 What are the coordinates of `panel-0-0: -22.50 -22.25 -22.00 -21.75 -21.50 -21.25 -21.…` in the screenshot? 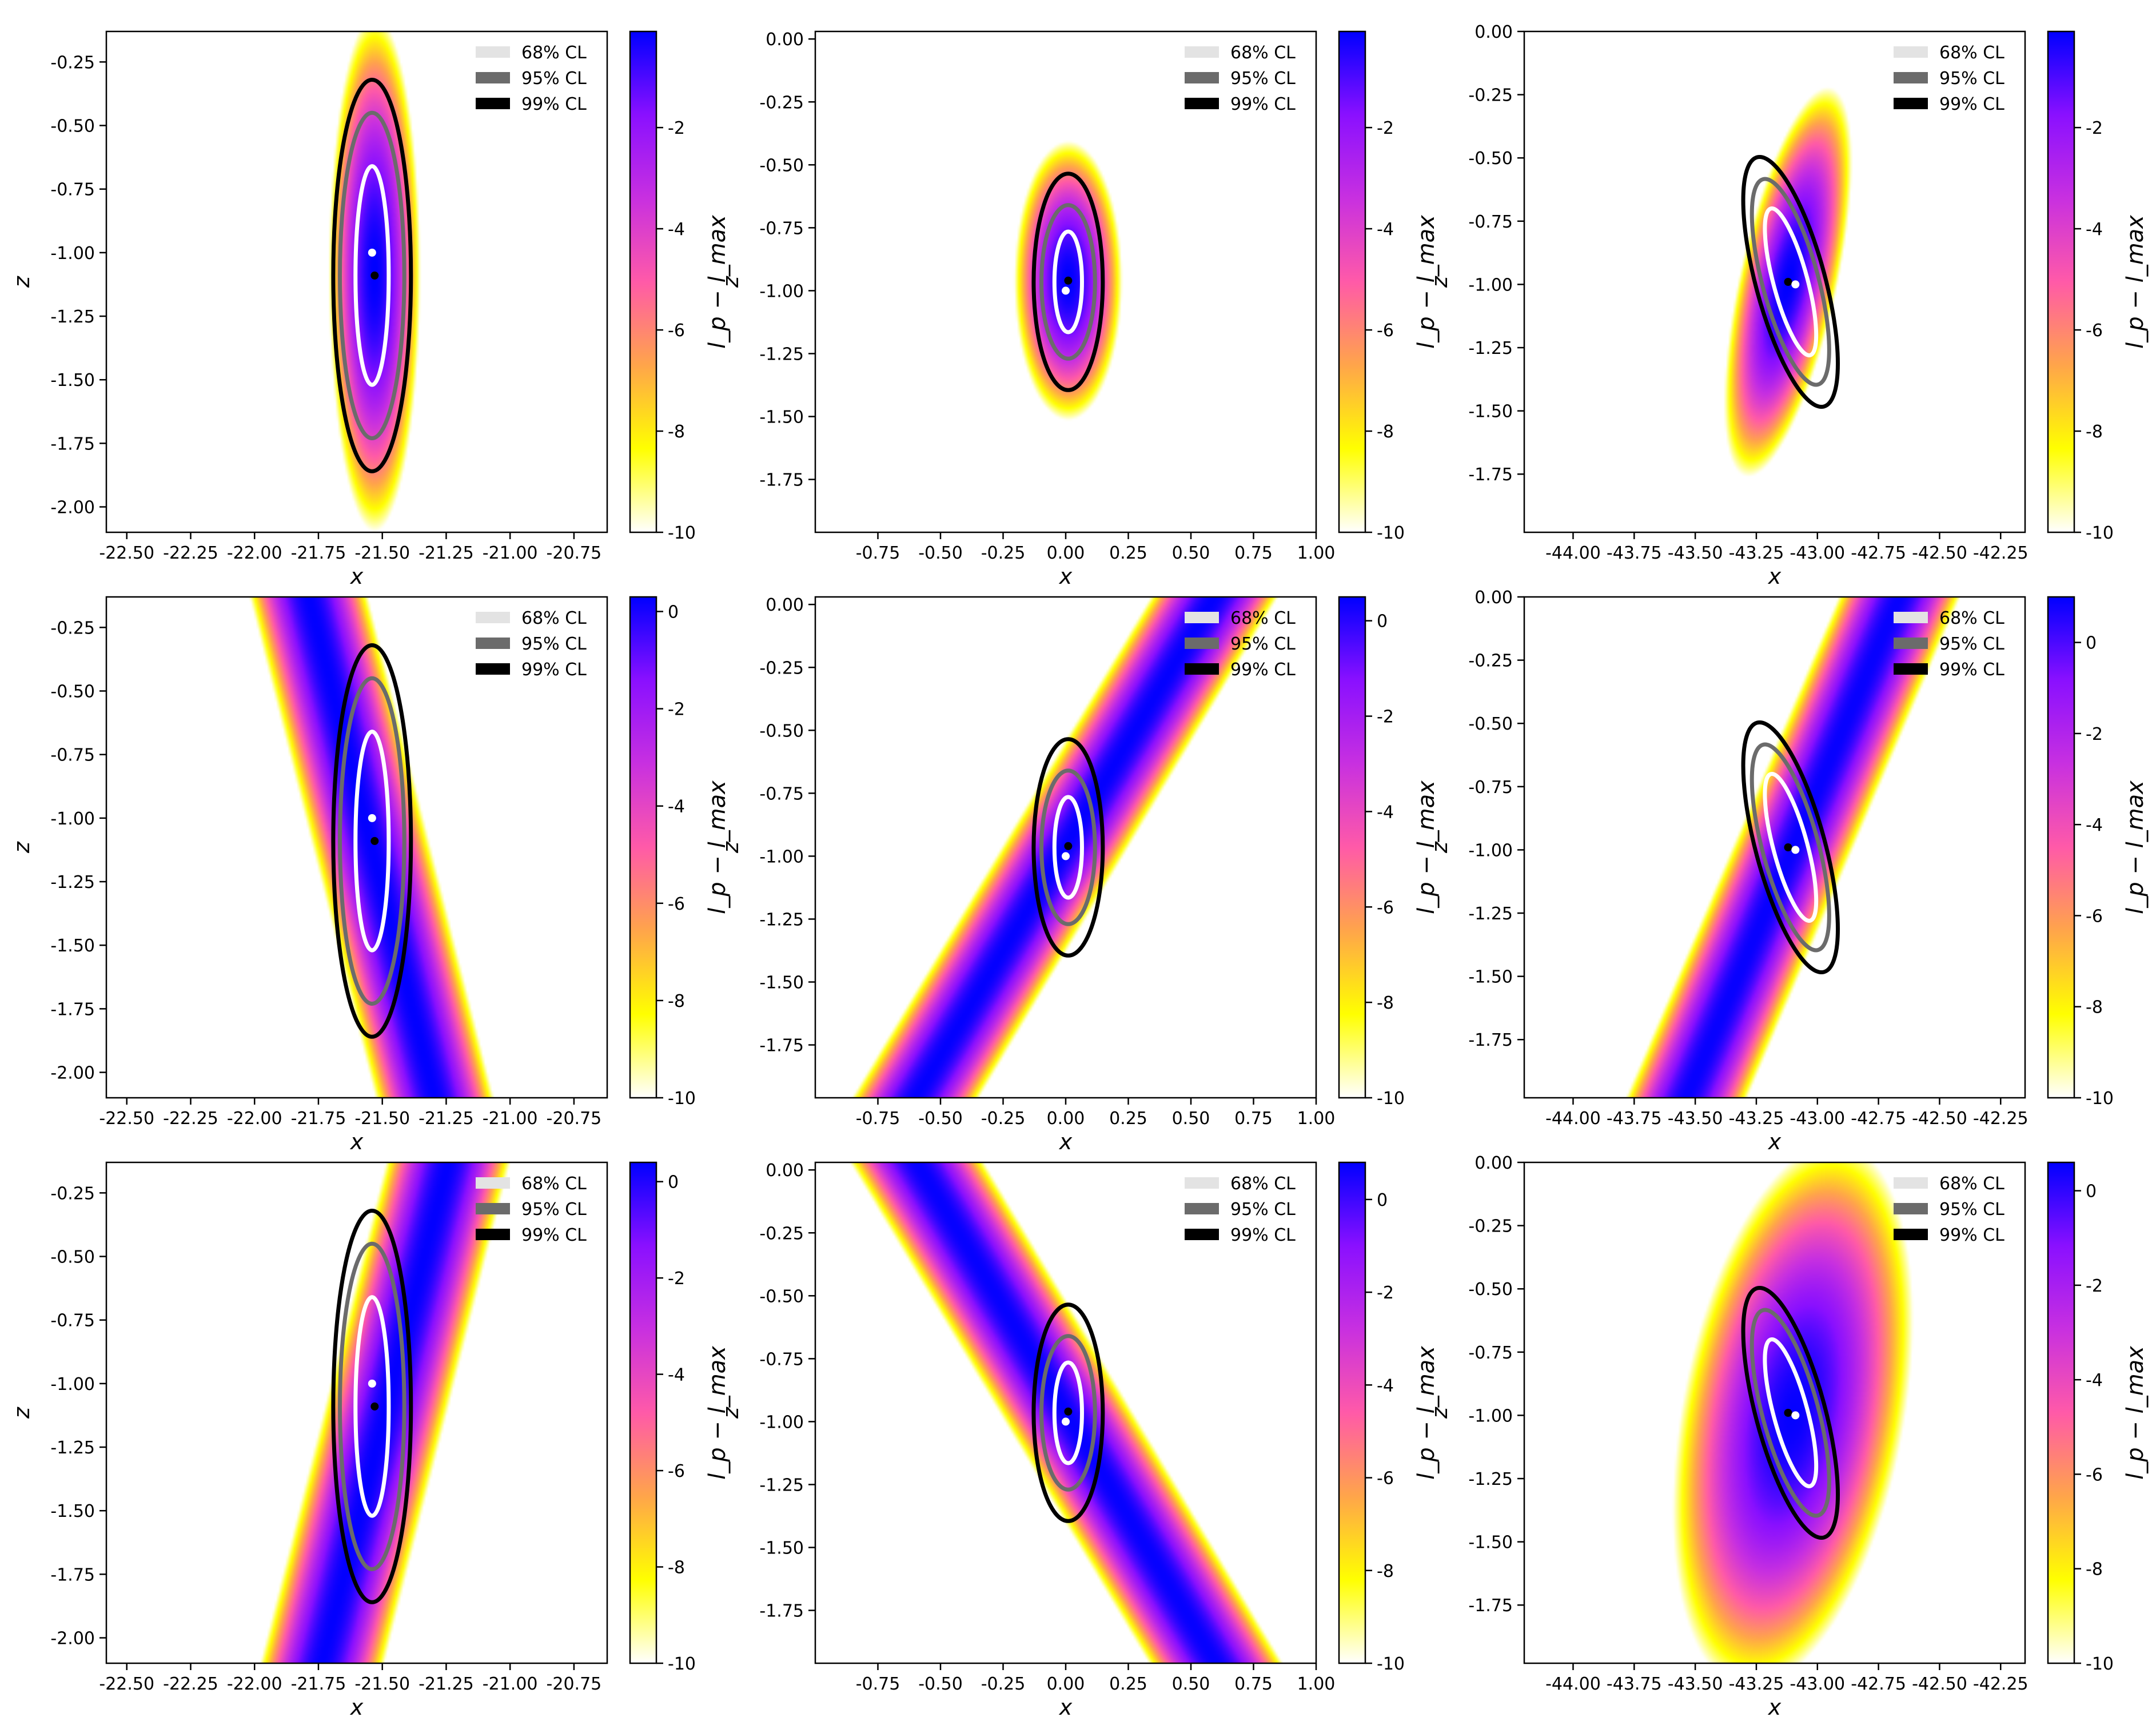 It's located at (370, 309).